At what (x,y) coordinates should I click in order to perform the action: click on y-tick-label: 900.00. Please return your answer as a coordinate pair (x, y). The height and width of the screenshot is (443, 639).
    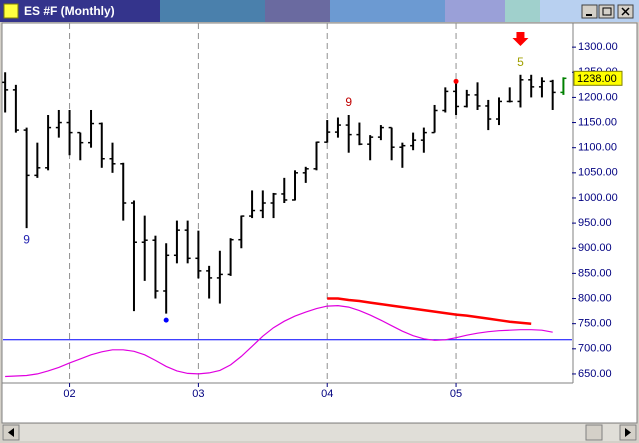
    Looking at the image, I should click on (595, 248).